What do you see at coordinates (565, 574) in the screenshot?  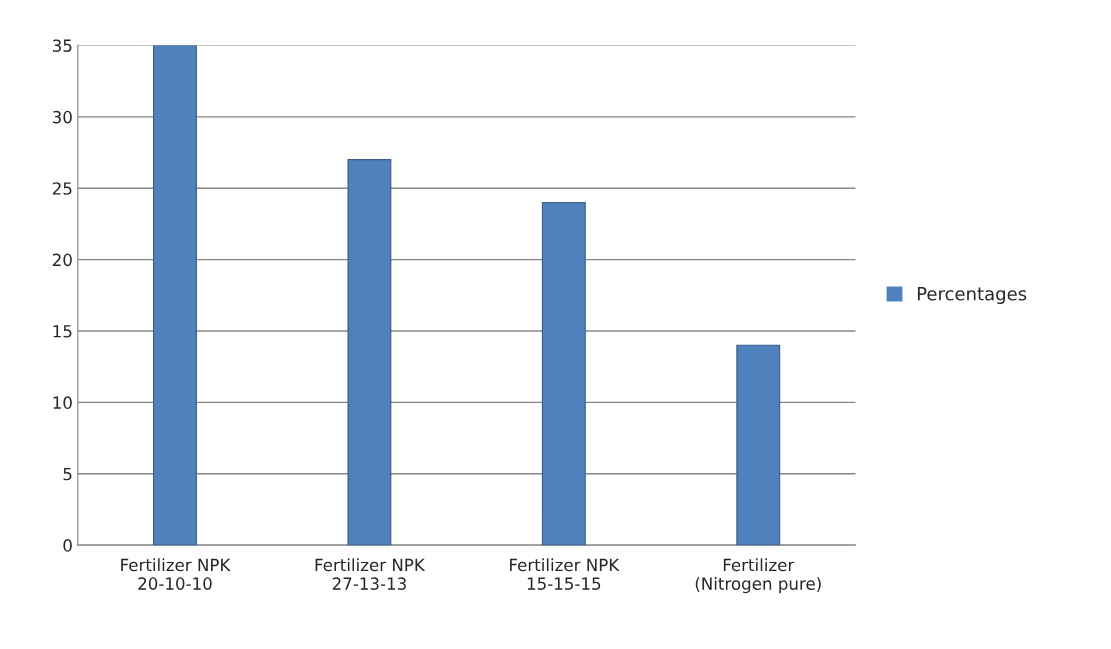 I see `x-tick-label: Fertilizer NPK 15-15-15` at bounding box center [565, 574].